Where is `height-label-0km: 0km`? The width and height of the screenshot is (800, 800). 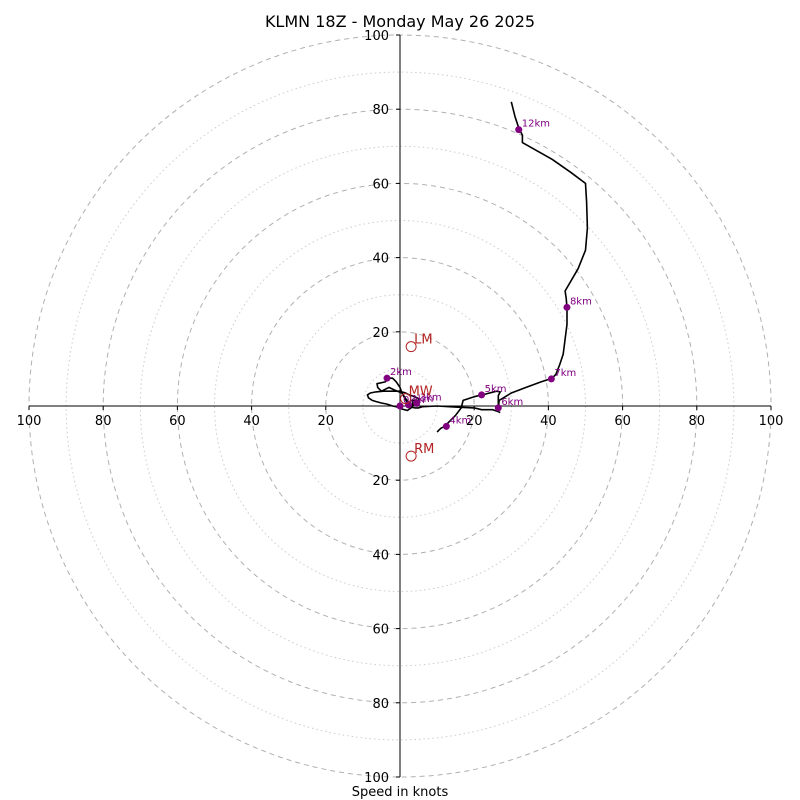
height-label-0km: 0km is located at coordinates (414, 400).